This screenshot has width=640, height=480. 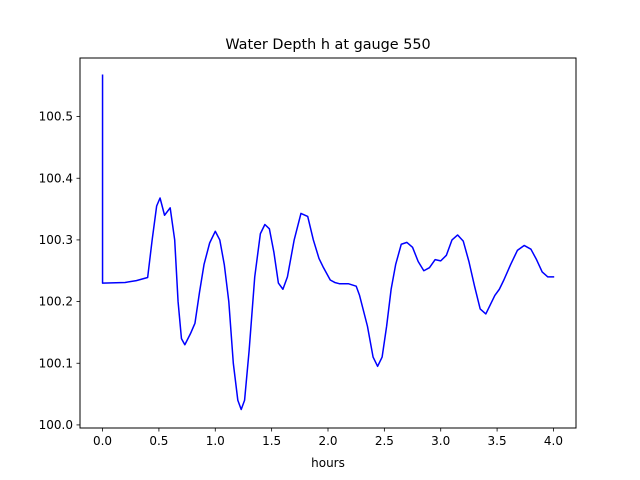 I want to click on x-tick-label: 0.5, so click(x=158, y=441).